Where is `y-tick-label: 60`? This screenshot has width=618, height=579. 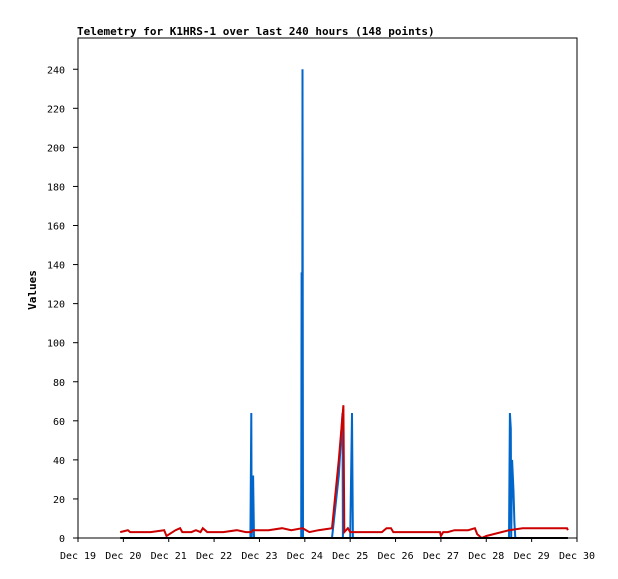 y-tick-label: 60 is located at coordinates (59, 422).